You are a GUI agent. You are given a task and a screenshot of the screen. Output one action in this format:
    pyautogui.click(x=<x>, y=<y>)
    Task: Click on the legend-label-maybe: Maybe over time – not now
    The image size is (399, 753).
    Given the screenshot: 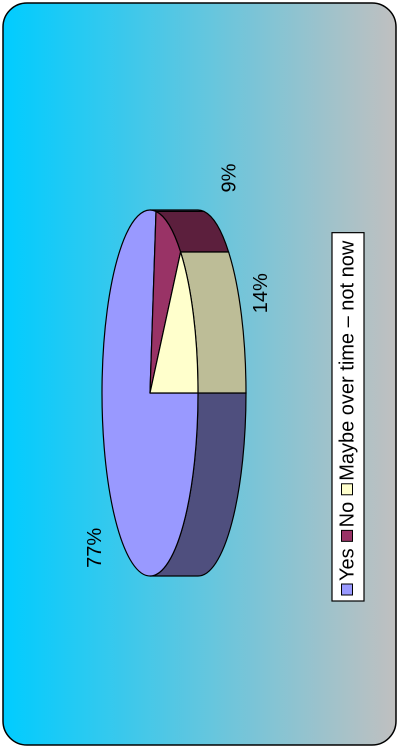 What is the action you would take?
    pyautogui.click(x=347, y=360)
    